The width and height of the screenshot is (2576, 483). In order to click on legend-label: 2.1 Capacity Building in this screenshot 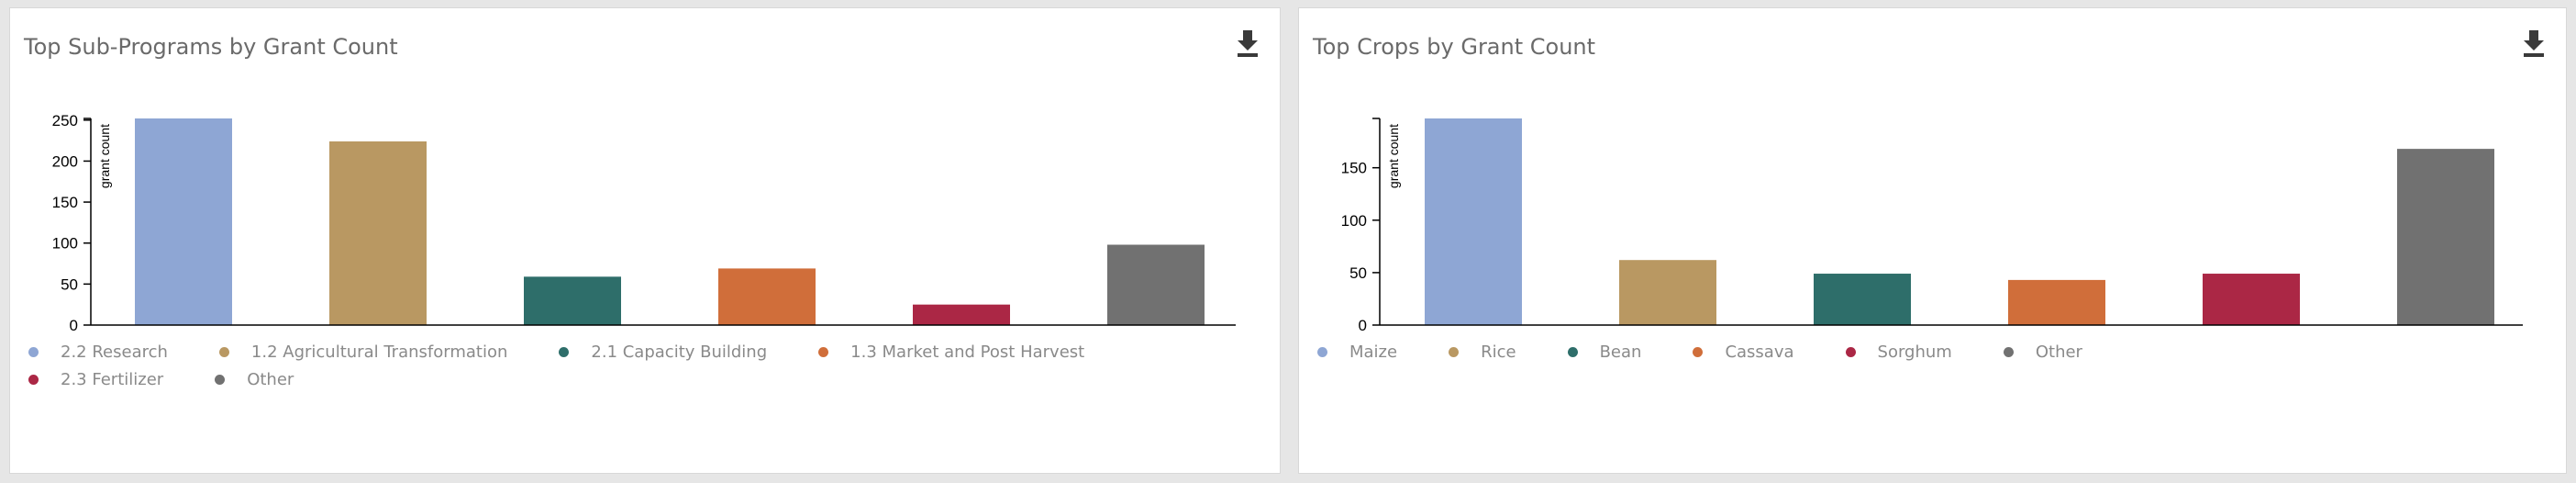, I will do `click(679, 352)`.